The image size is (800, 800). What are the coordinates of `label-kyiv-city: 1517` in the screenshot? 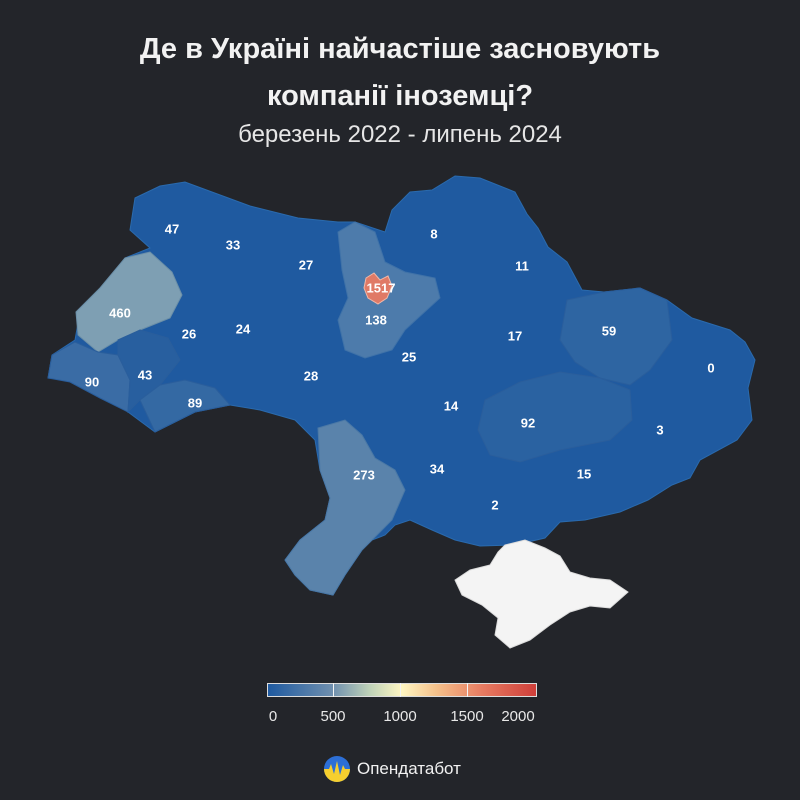 It's located at (381, 288).